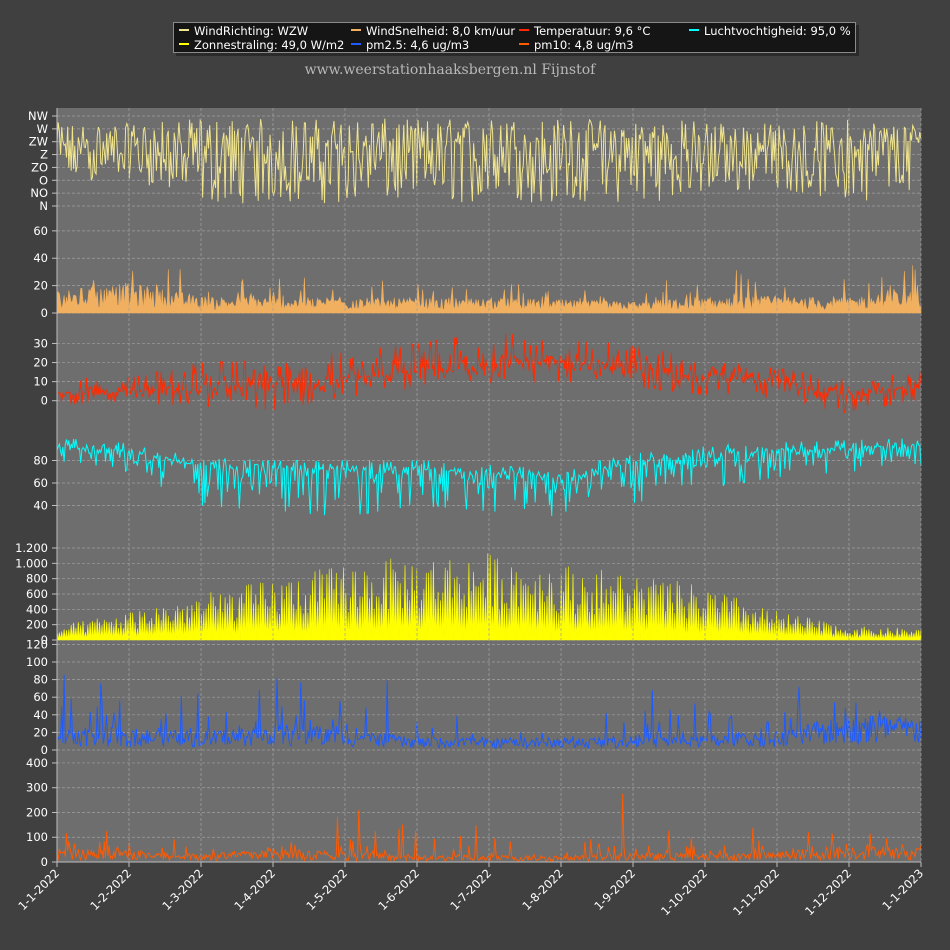 The height and width of the screenshot is (950, 950). I want to click on x-tick-label: 1-1-2022, so click(38, 889).